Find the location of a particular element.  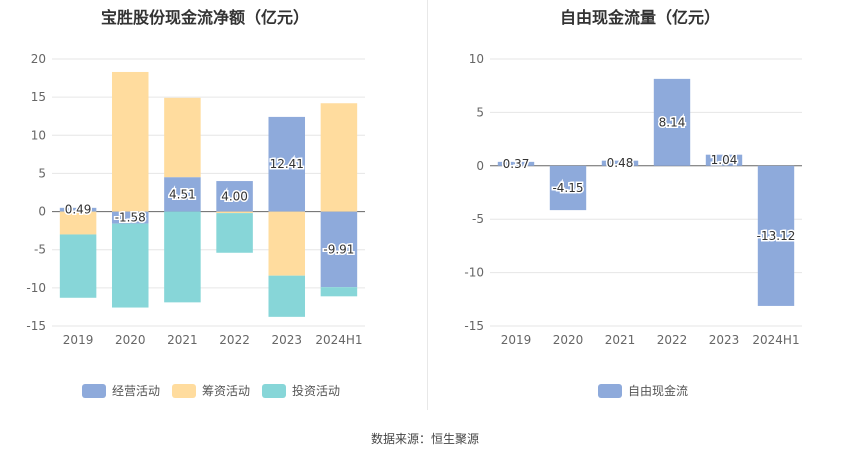

legend-swatch-operating is located at coordinates (94, 390).